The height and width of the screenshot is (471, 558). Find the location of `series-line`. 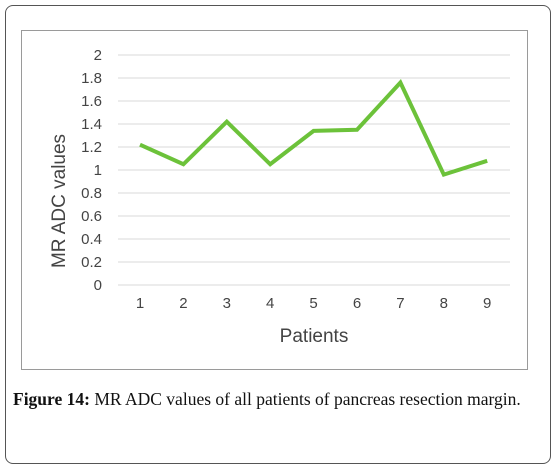

series-line is located at coordinates (313, 128).